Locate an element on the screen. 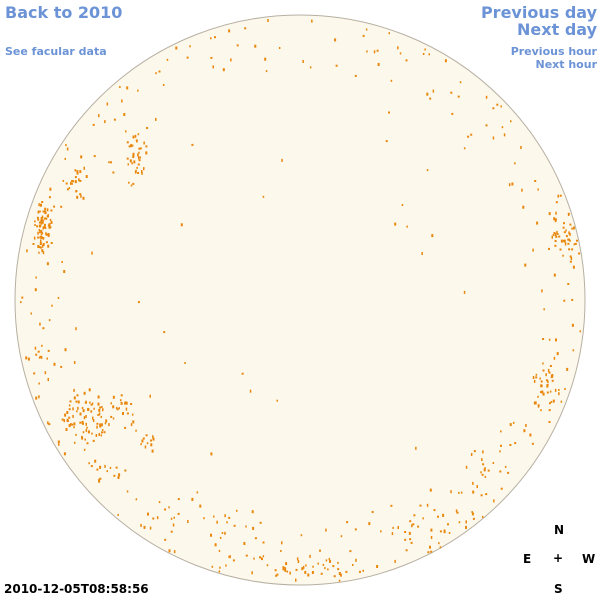 The width and height of the screenshot is (600, 600). see-facular-data-link: See facular data is located at coordinates (56, 51).